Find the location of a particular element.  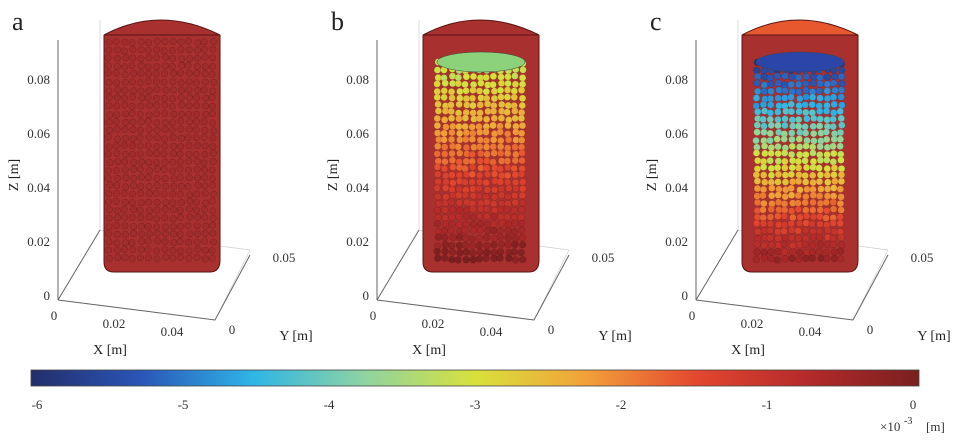

colorbar-tick-label: -1 is located at coordinates (767, 404).